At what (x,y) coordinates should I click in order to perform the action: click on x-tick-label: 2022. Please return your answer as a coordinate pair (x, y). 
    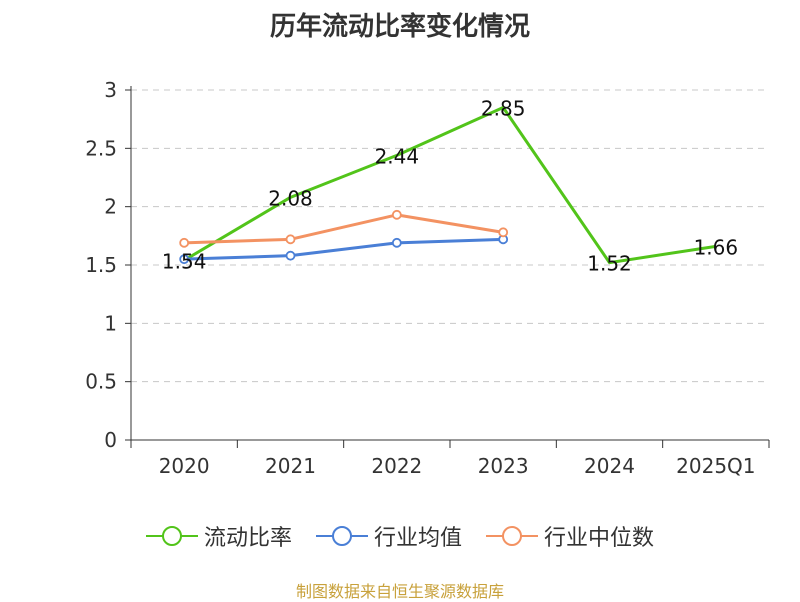
    Looking at the image, I should click on (396, 466).